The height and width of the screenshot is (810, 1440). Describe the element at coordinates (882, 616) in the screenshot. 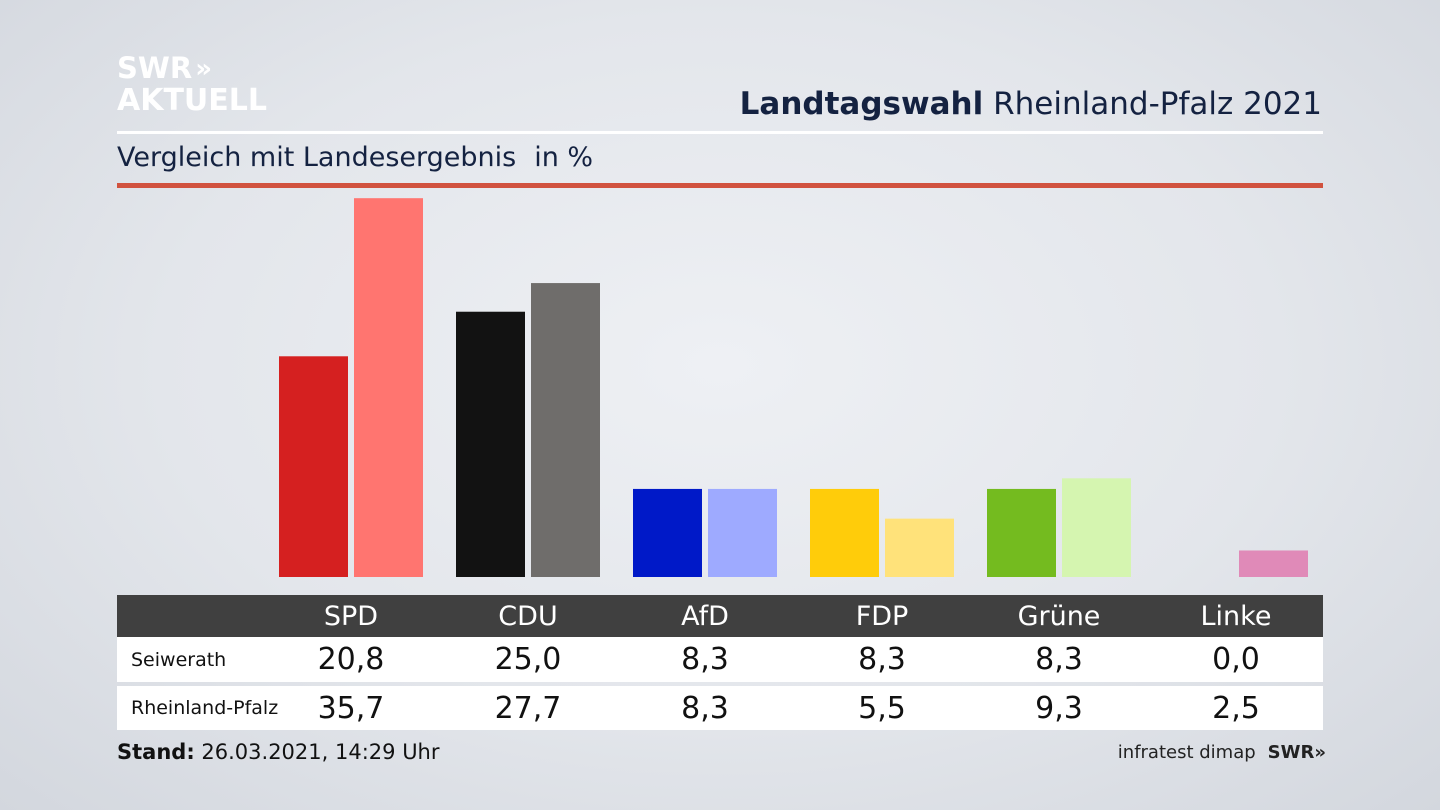

I see `party-header-fdp: FDP` at that location.